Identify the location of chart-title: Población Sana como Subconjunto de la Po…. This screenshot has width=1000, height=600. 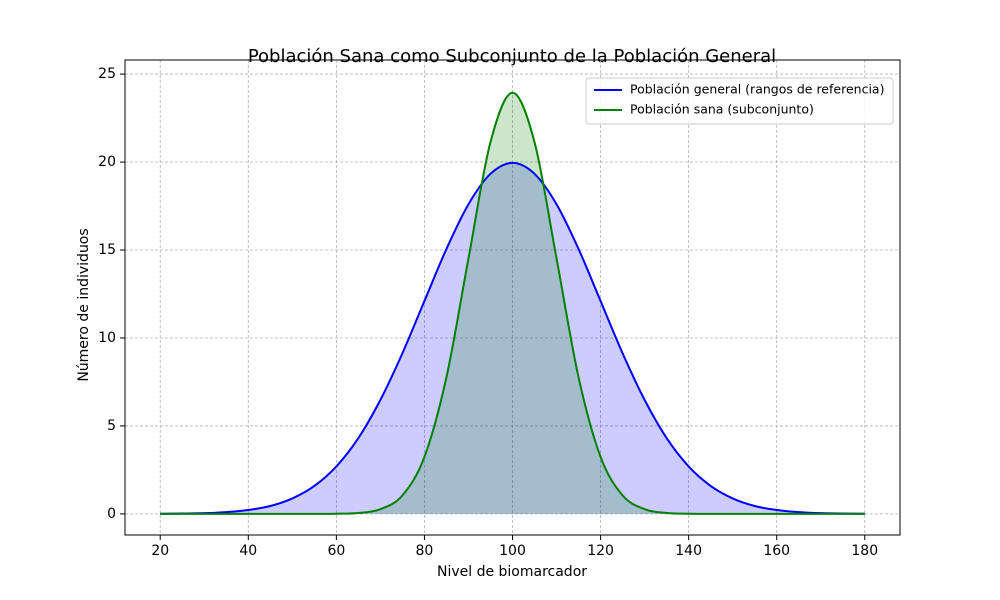
(512, 56).